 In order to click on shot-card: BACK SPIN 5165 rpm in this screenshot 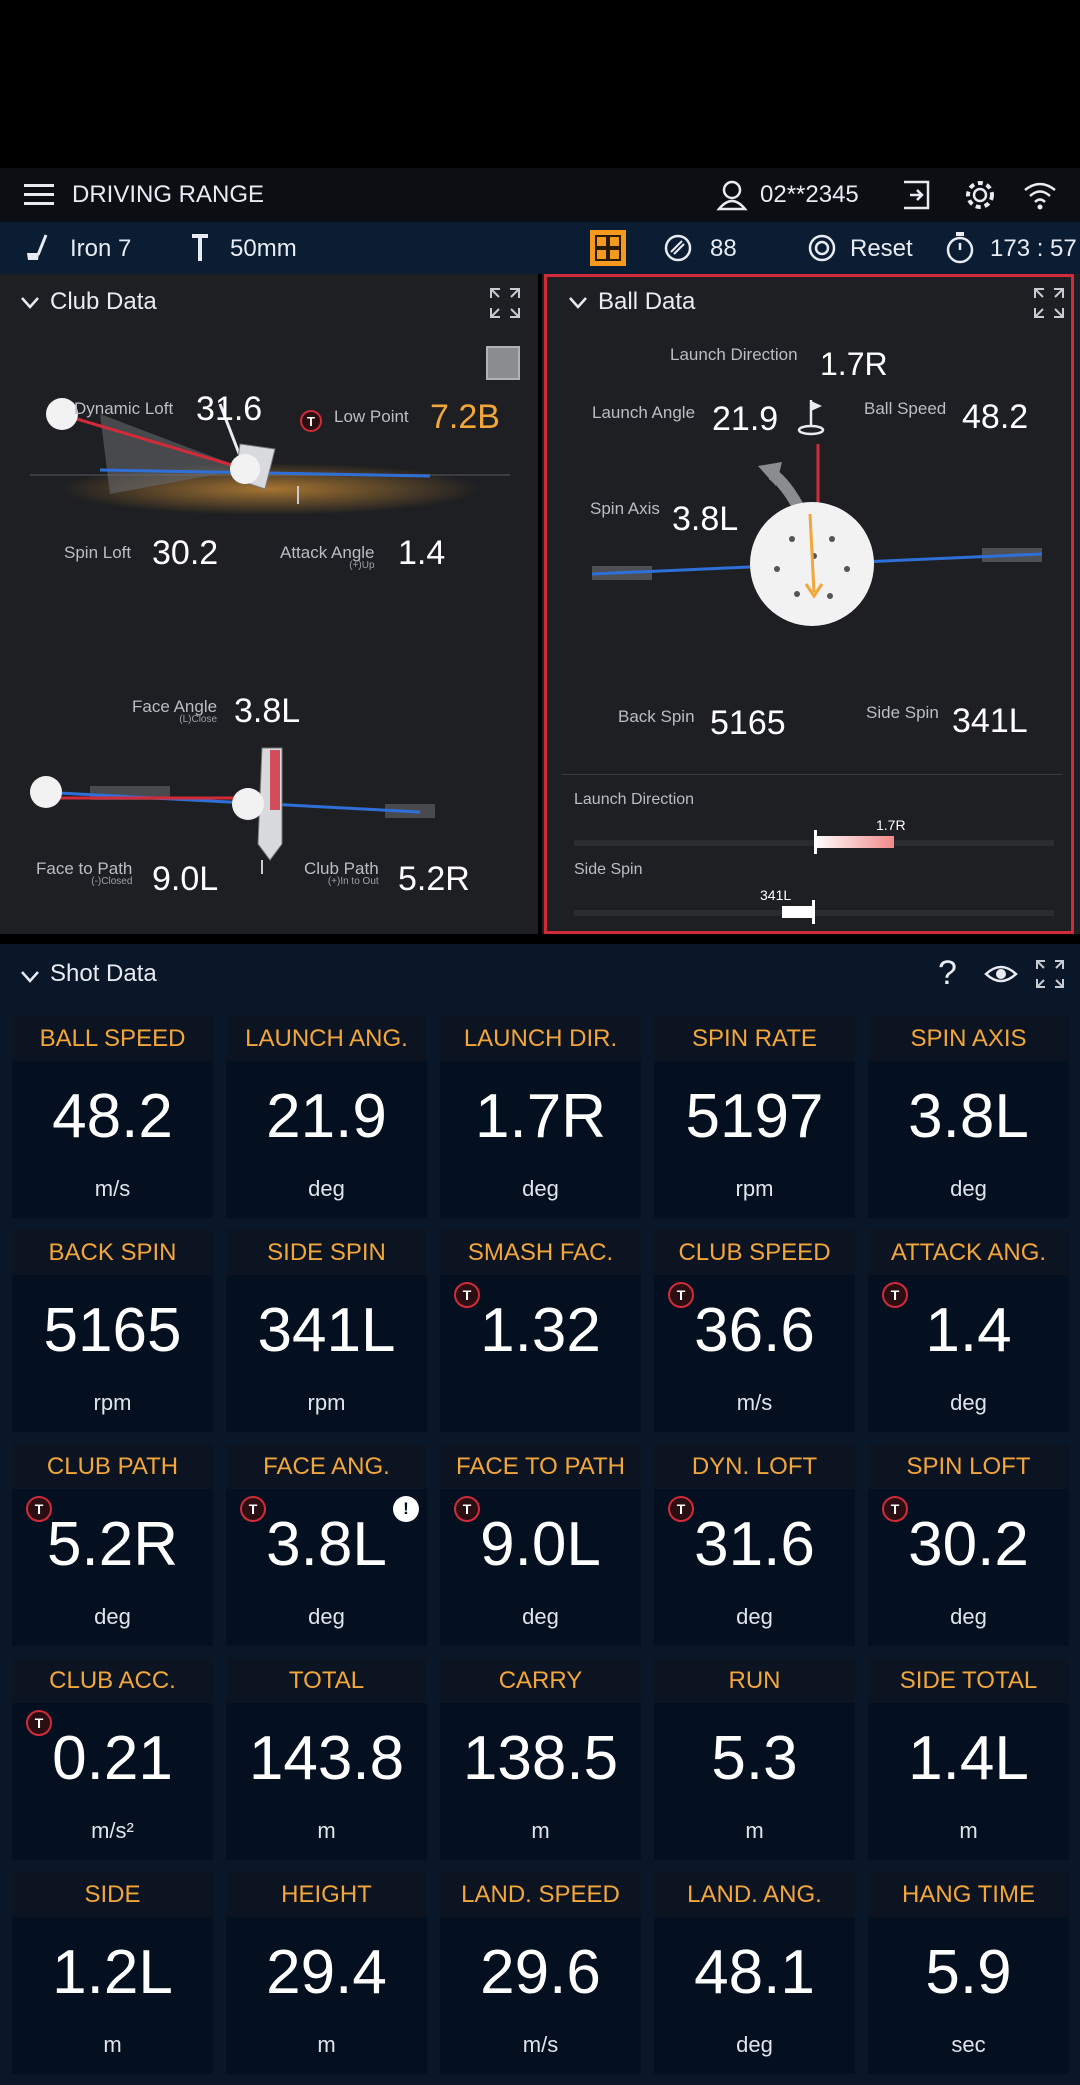, I will do `click(112, 1331)`.